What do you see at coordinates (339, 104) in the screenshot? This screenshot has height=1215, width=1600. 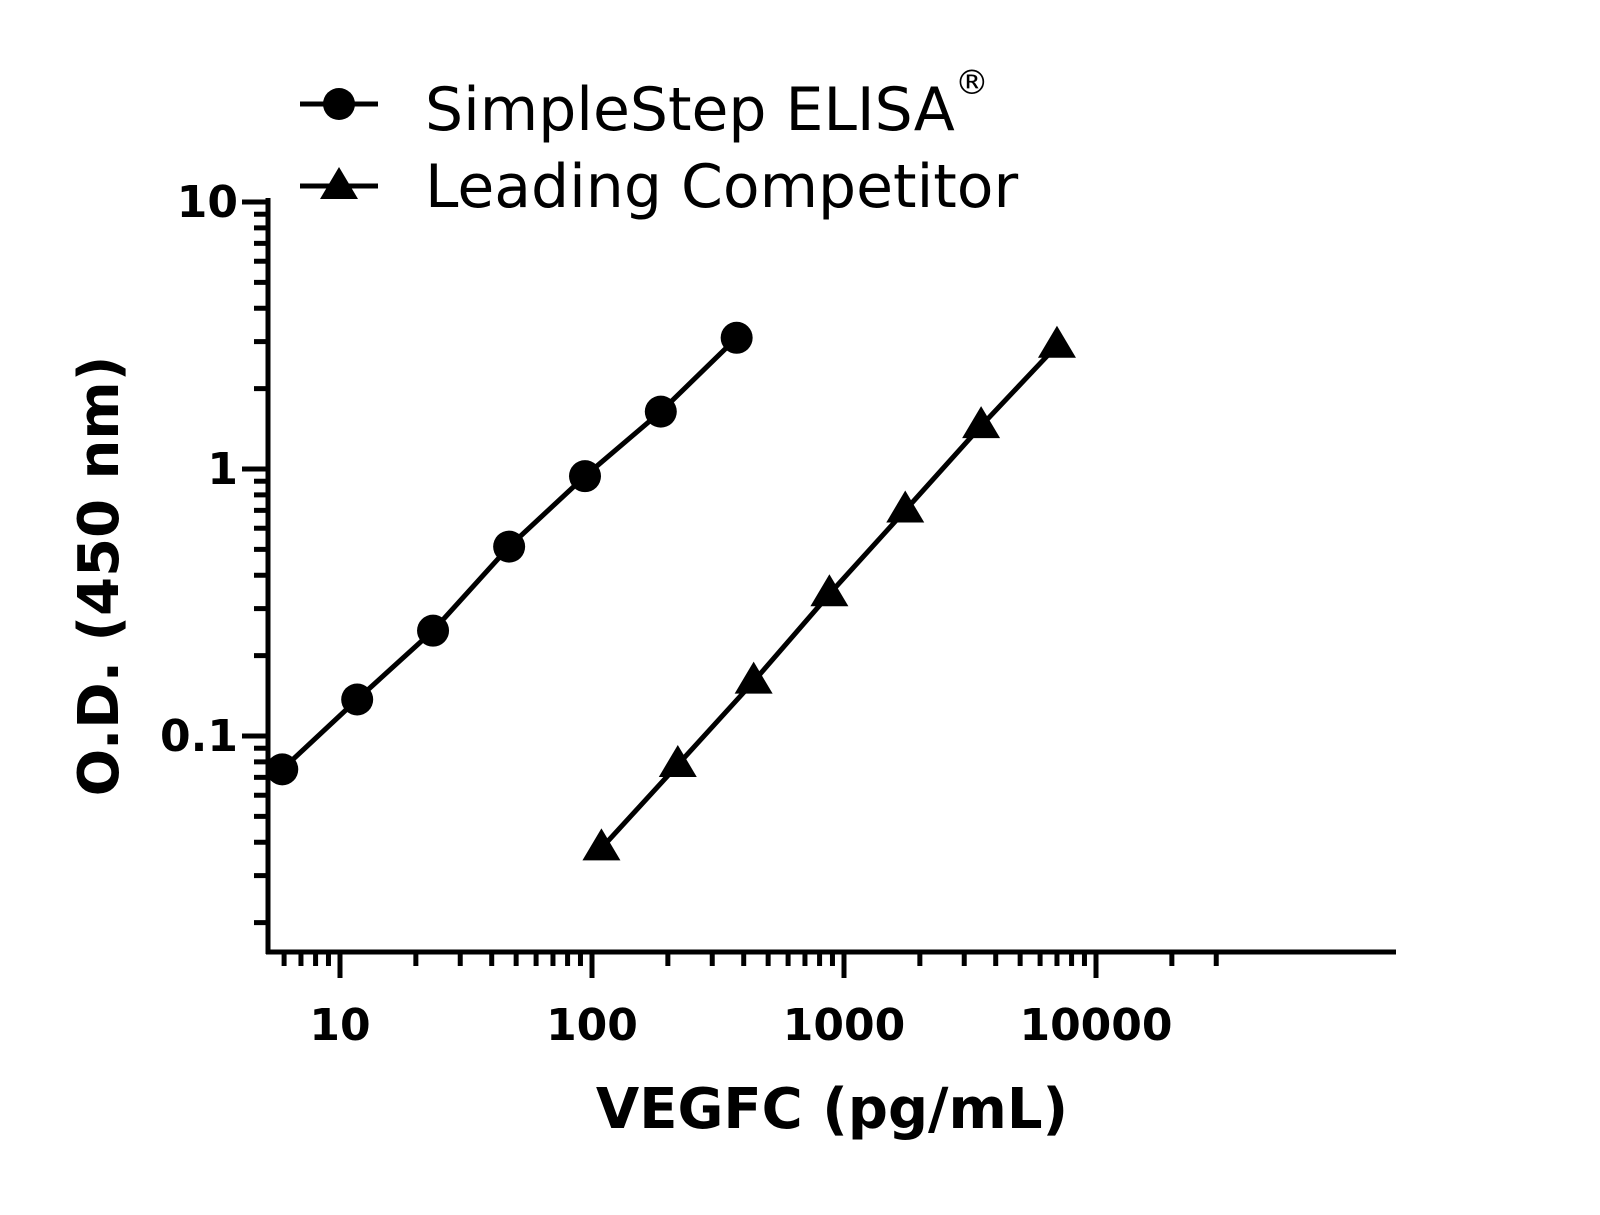 I see `legend-marker-circle` at bounding box center [339, 104].